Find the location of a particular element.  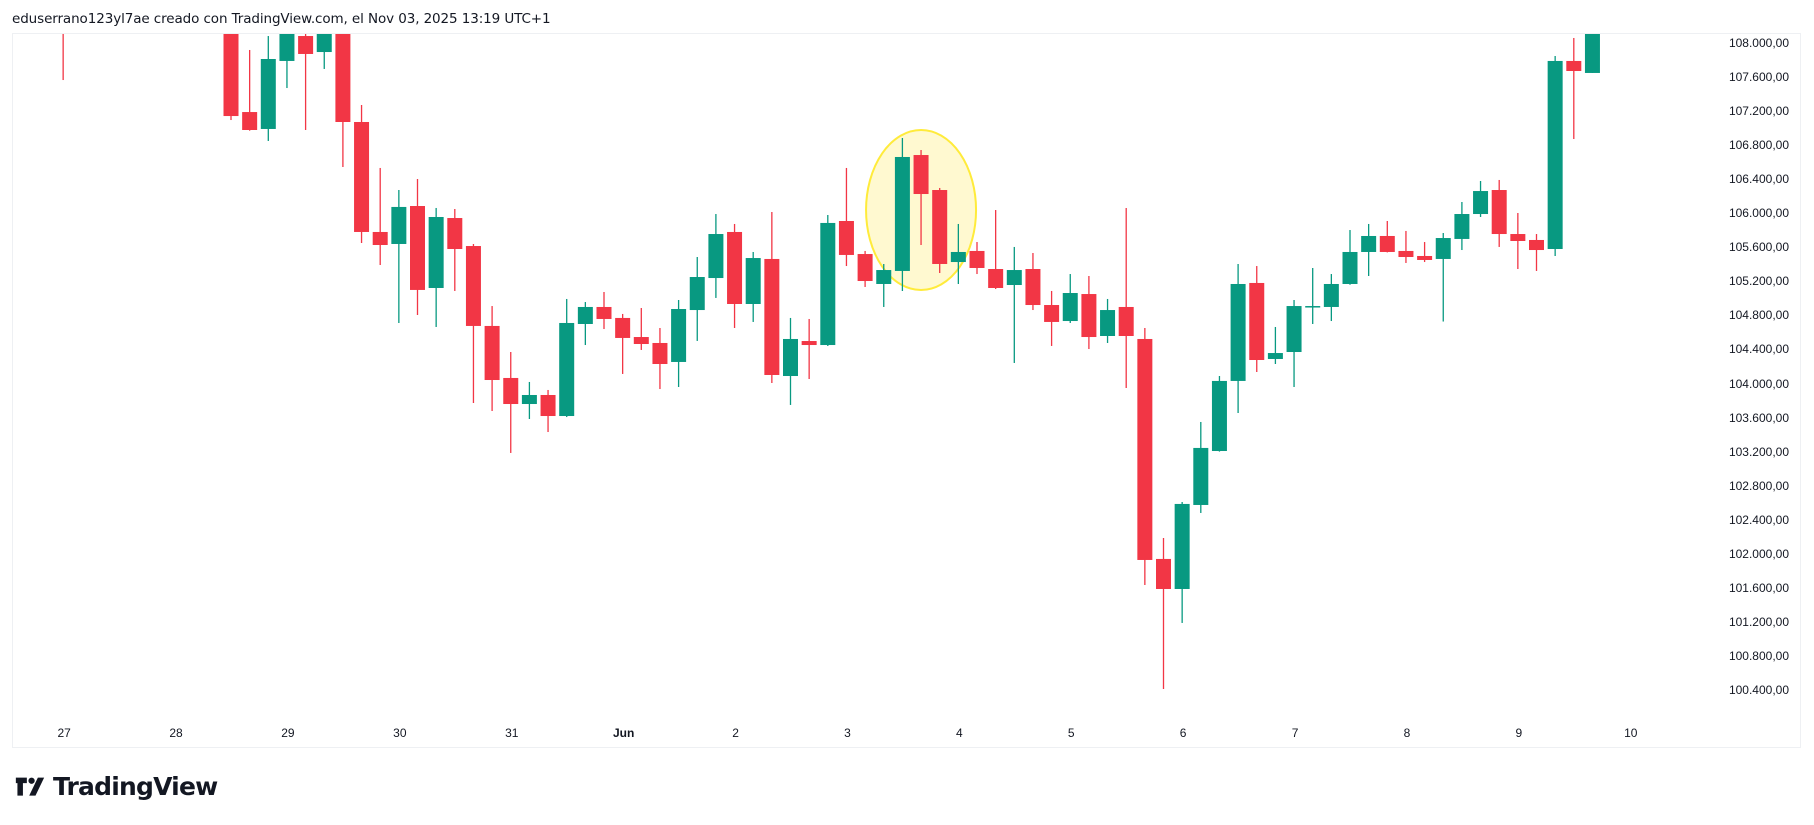

price-tick-label: 108.000,00 is located at coordinates (1758, 43).